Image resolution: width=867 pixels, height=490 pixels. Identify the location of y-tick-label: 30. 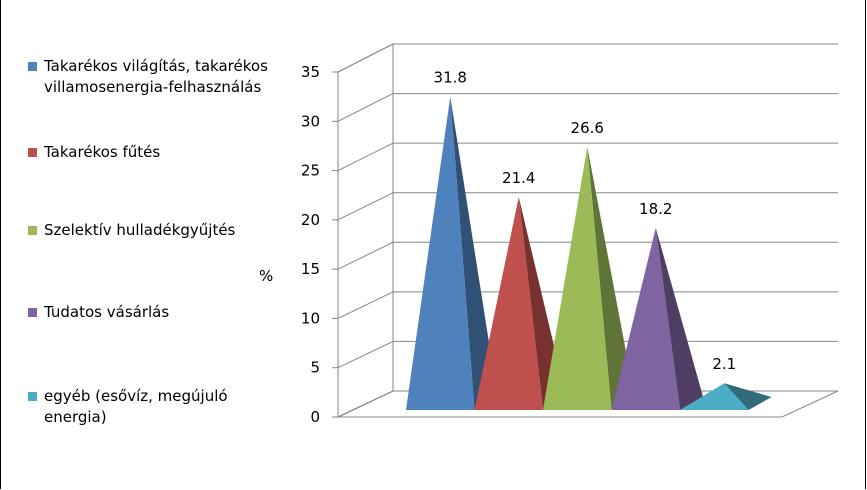
(310, 121).